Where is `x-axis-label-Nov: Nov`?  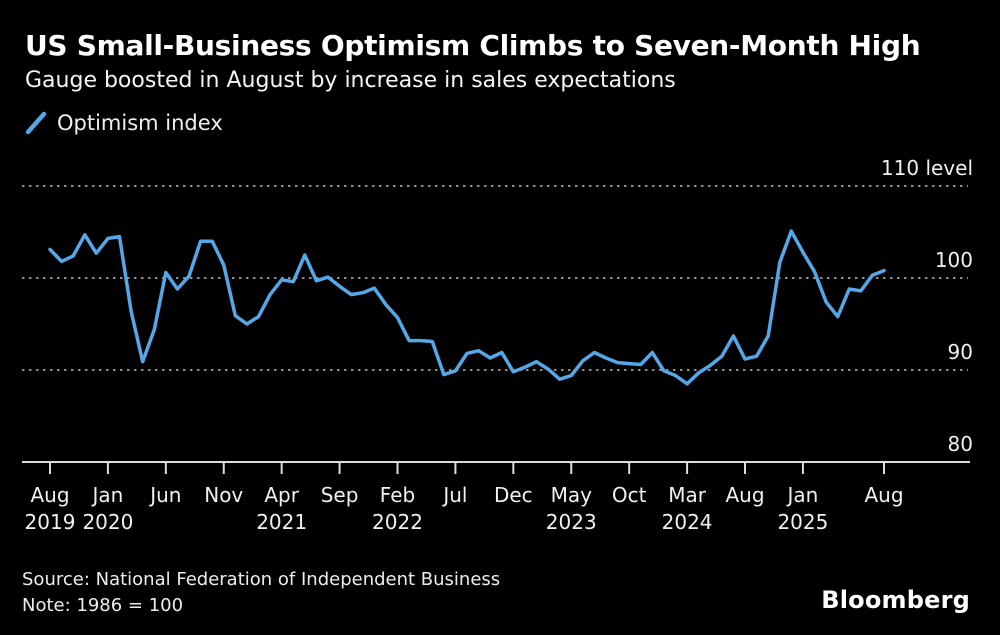 x-axis-label-Nov: Nov is located at coordinates (223, 495).